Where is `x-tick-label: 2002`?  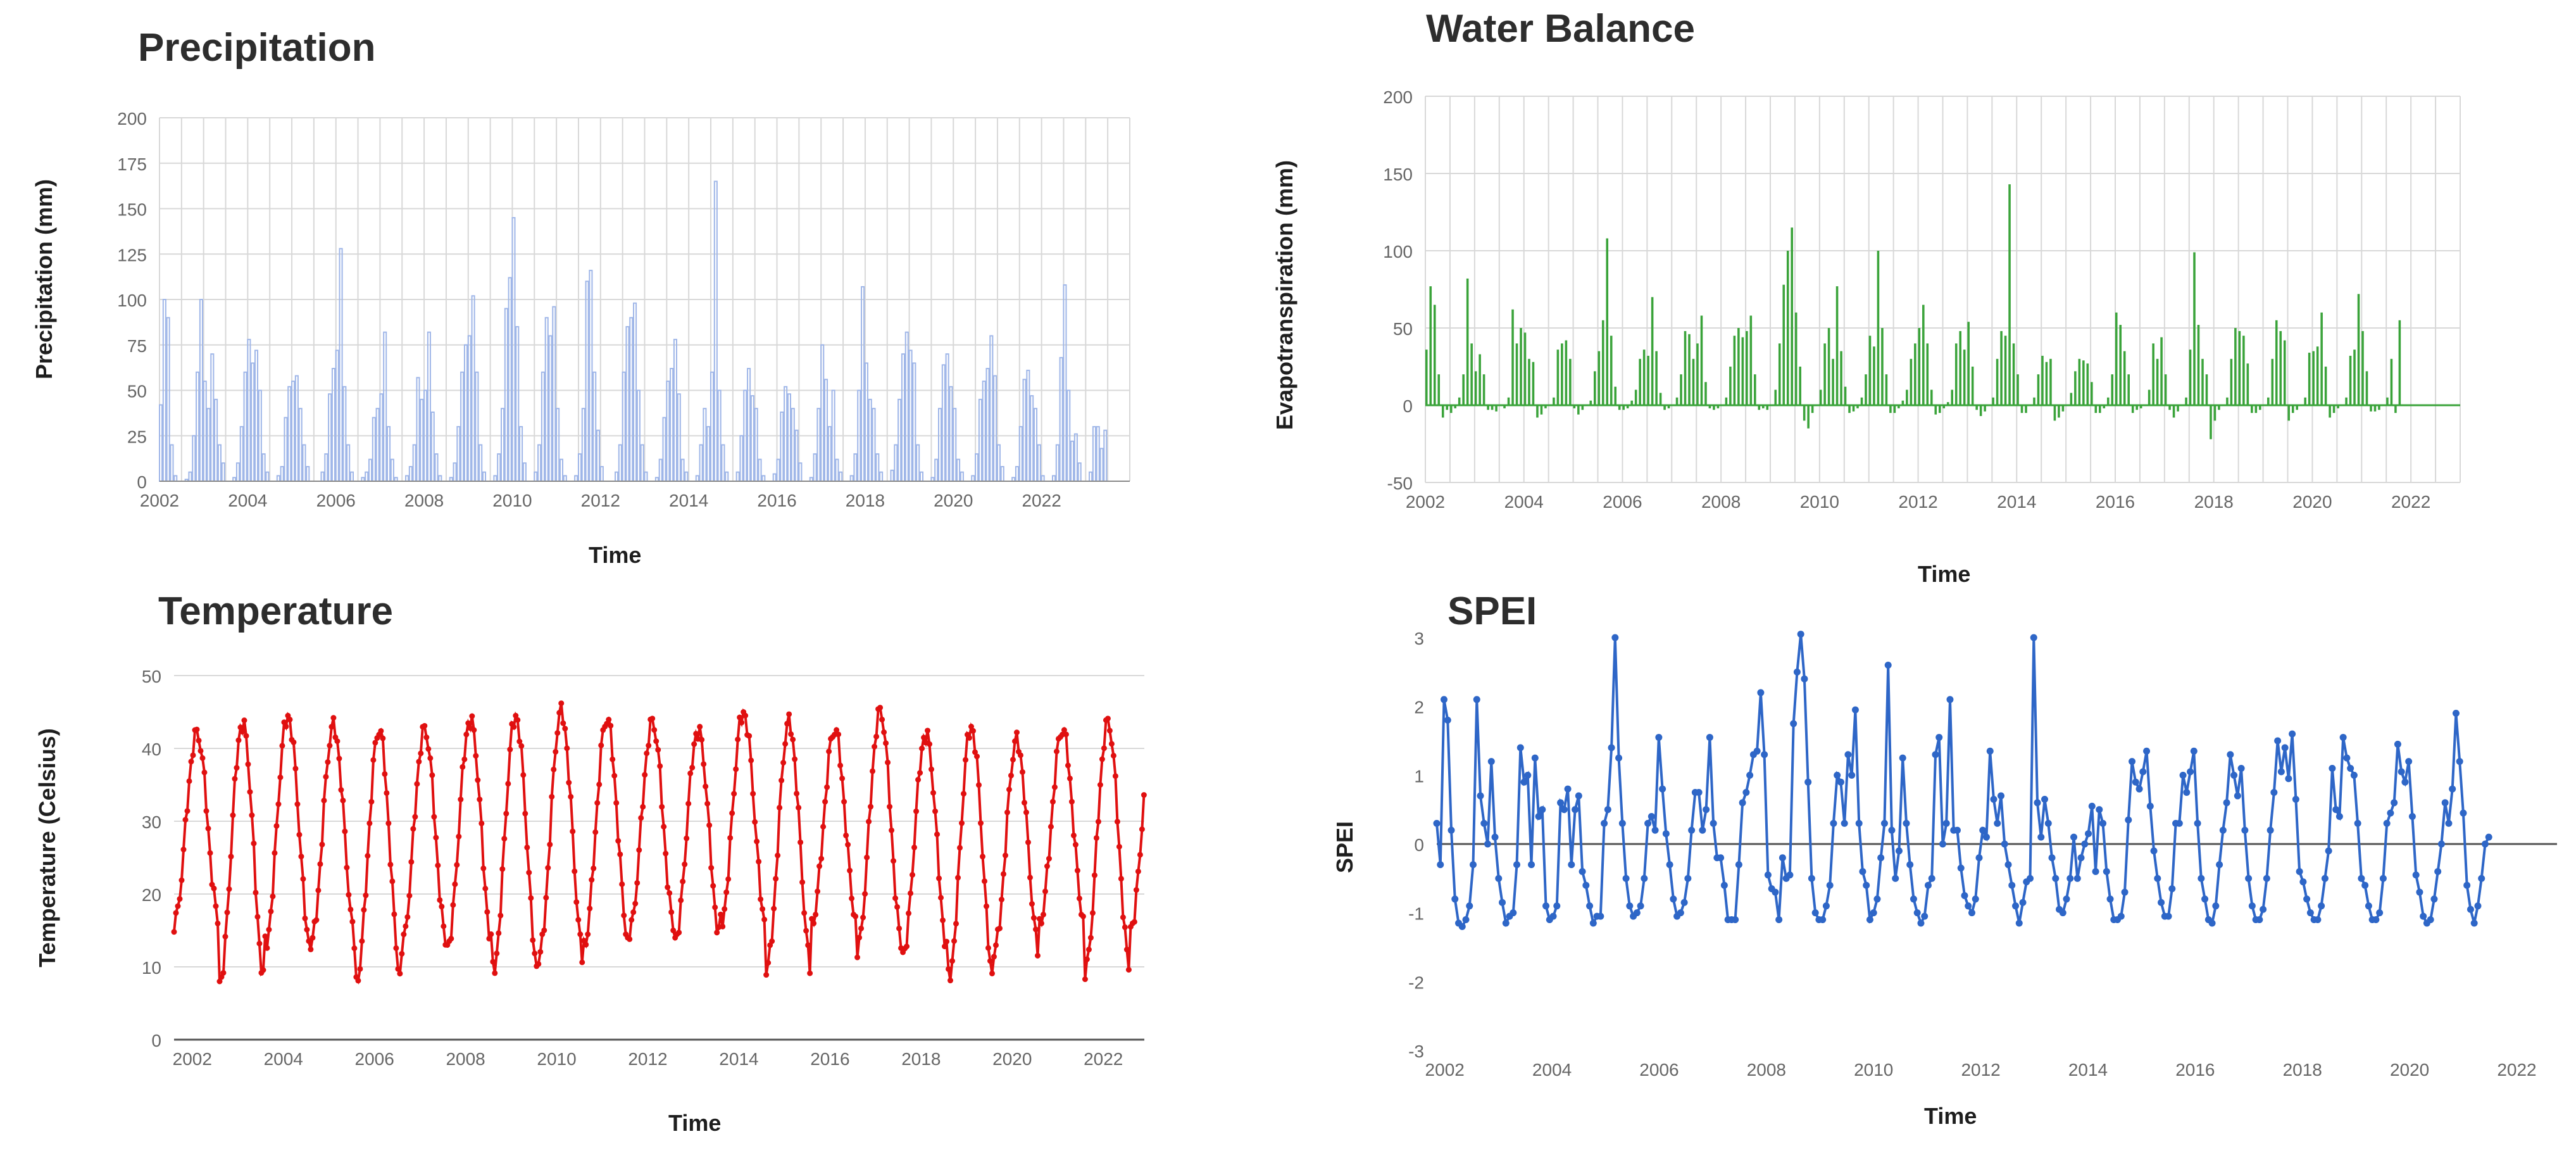 x-tick-label: 2002 is located at coordinates (1445, 1070).